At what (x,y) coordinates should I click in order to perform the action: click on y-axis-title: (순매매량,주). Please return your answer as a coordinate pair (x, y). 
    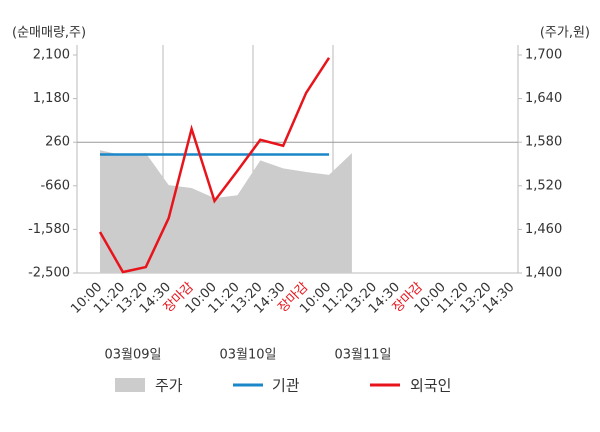
    Looking at the image, I should click on (49, 33).